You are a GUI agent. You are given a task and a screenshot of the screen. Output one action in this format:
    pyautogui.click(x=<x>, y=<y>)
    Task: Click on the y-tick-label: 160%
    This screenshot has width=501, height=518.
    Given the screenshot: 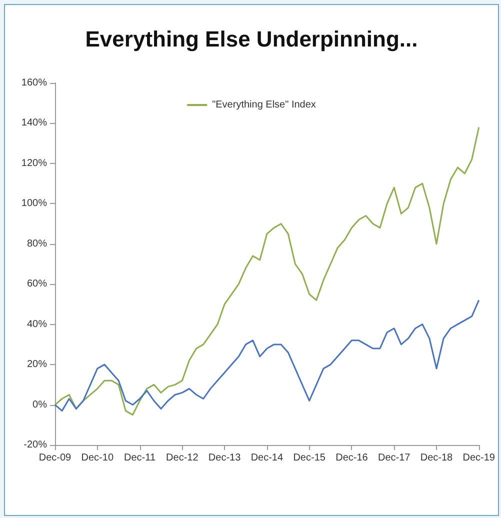 What is the action you would take?
    pyautogui.click(x=34, y=83)
    